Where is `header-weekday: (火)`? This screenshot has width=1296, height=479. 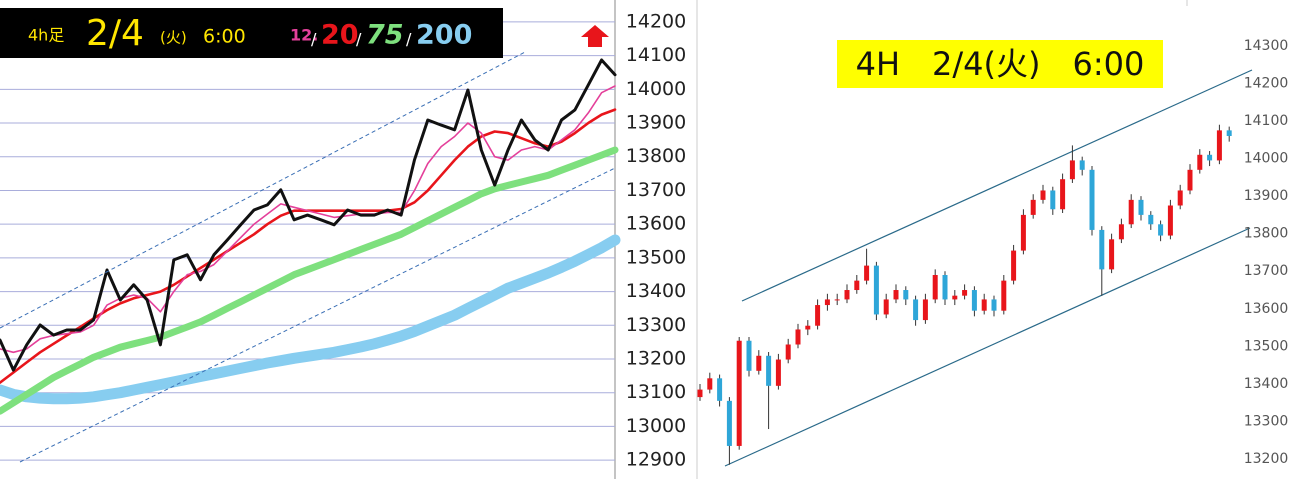 header-weekday: (火) is located at coordinates (173, 38).